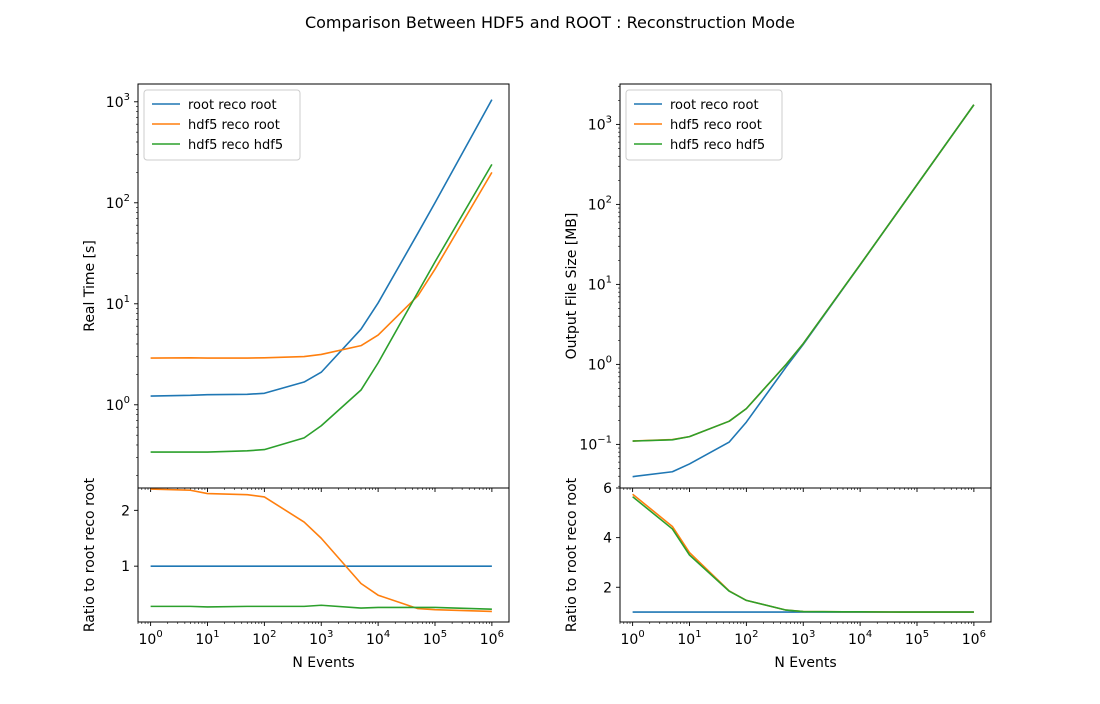 Image resolution: width=1100 pixels, height=704 pixels. Describe the element at coordinates (607, 588) in the screenshot. I see `y-tick-label: 2` at that location.